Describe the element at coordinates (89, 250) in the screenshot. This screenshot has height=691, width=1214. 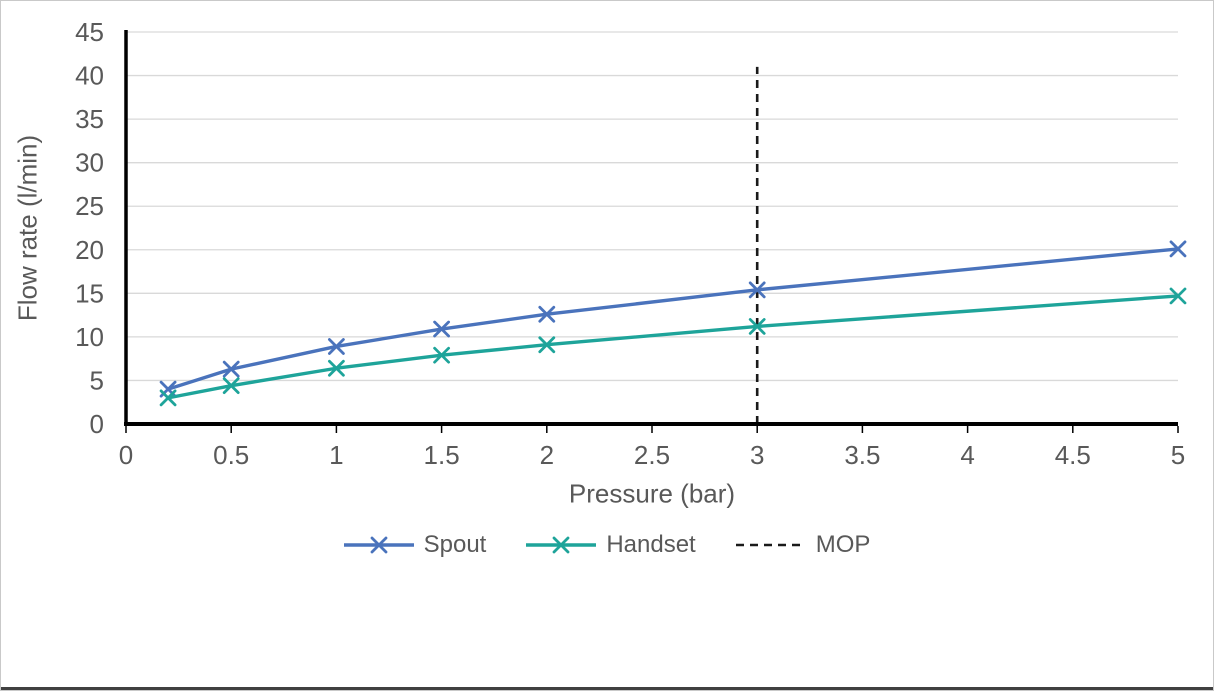
I see `y-tick-label: 20` at that location.